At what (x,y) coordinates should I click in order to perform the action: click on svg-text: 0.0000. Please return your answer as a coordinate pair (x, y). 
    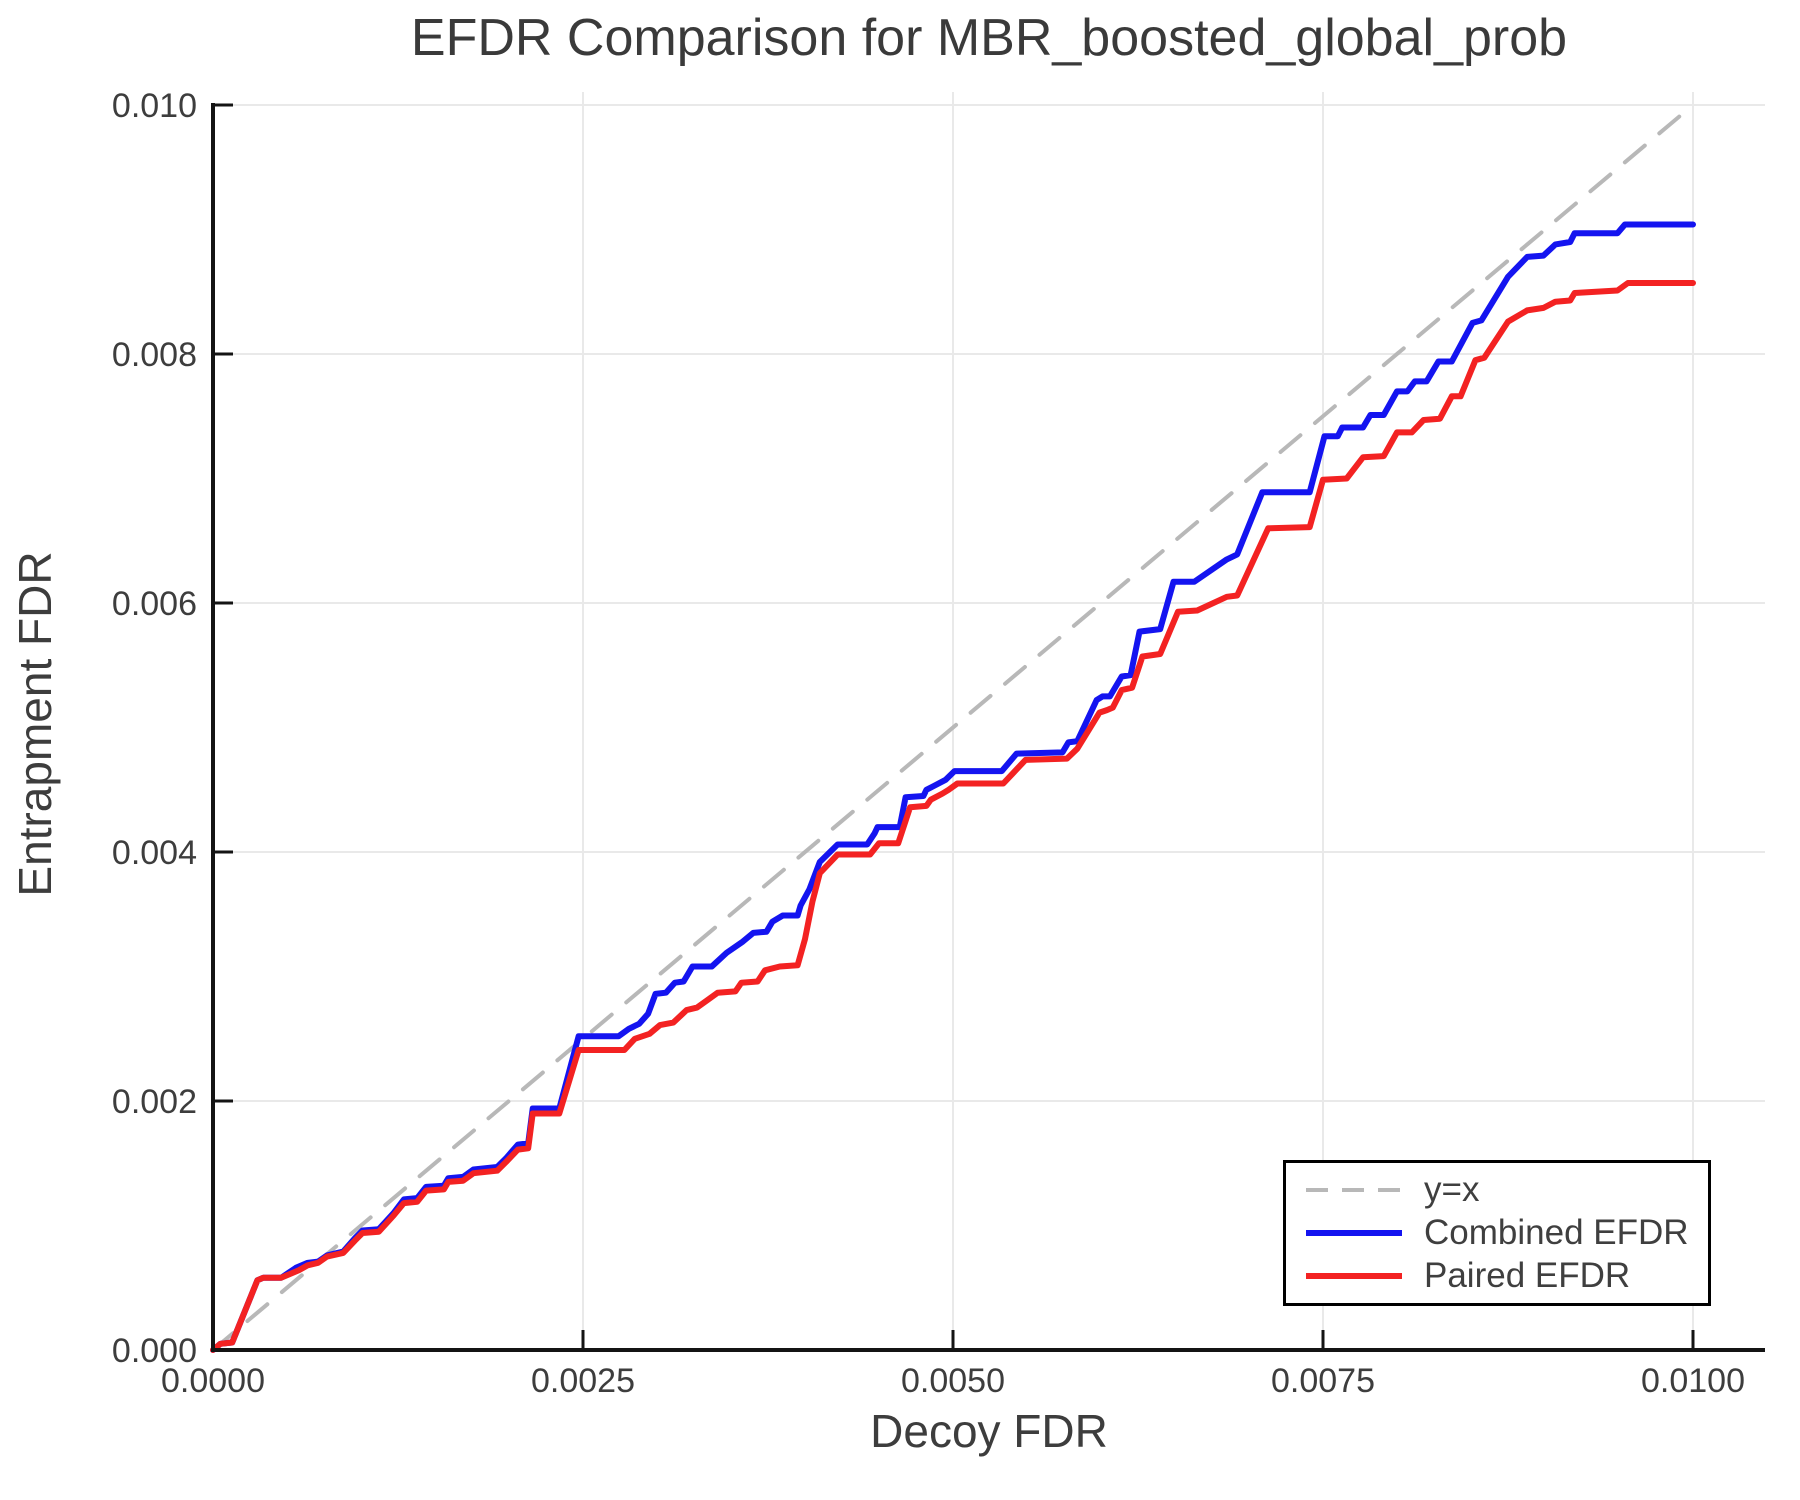
    Looking at the image, I should click on (213, 1381).